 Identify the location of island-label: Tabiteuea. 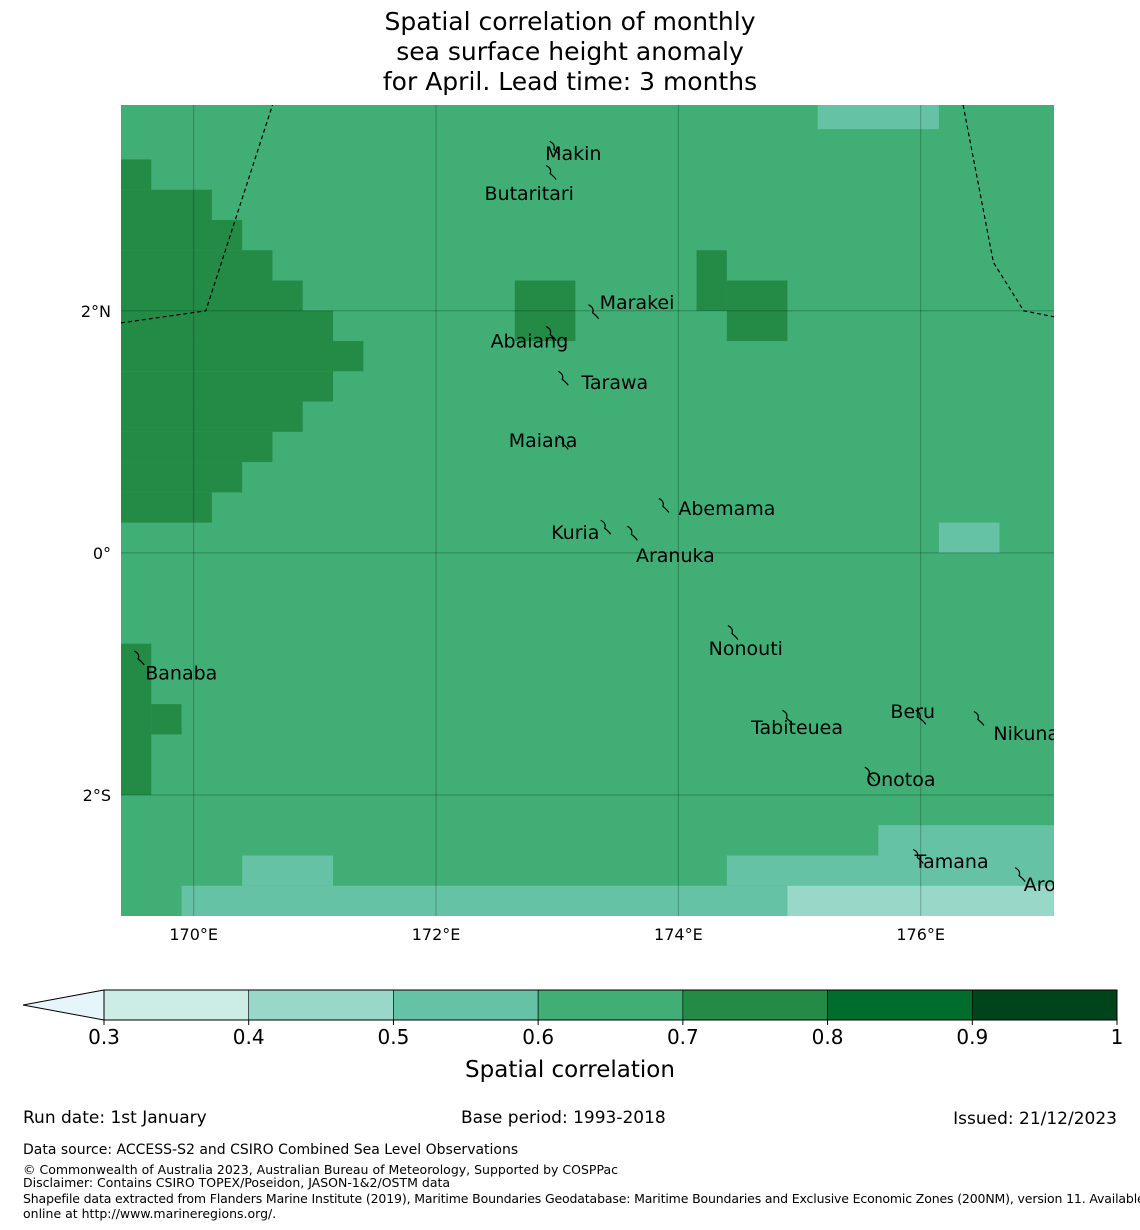
(796, 728).